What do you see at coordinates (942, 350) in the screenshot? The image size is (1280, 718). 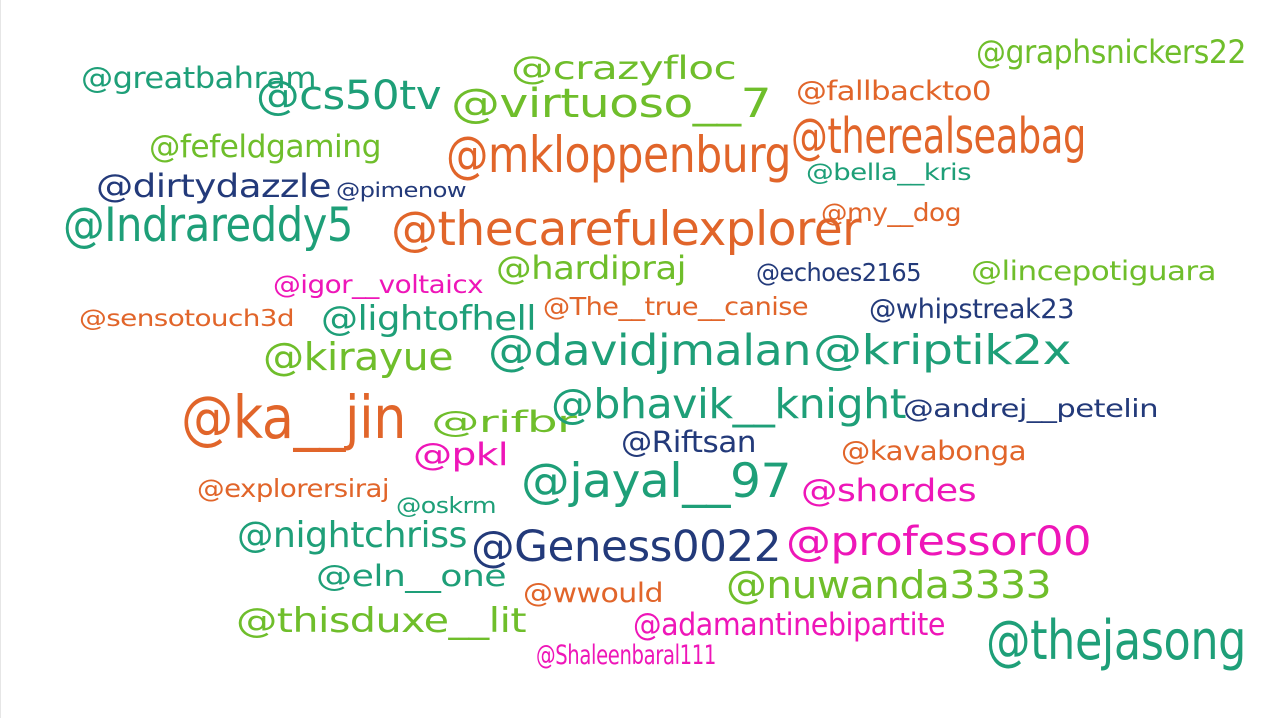 I see `word-kriptik2x: @kriptik2x` at bounding box center [942, 350].